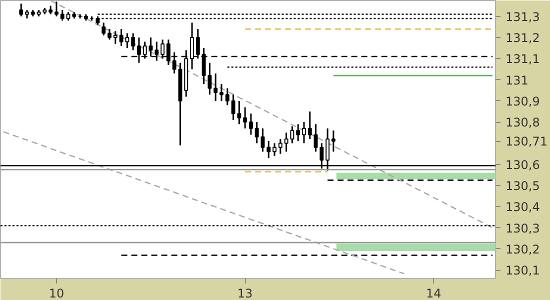  I want to click on x-tick-label: 10, so click(56, 293).